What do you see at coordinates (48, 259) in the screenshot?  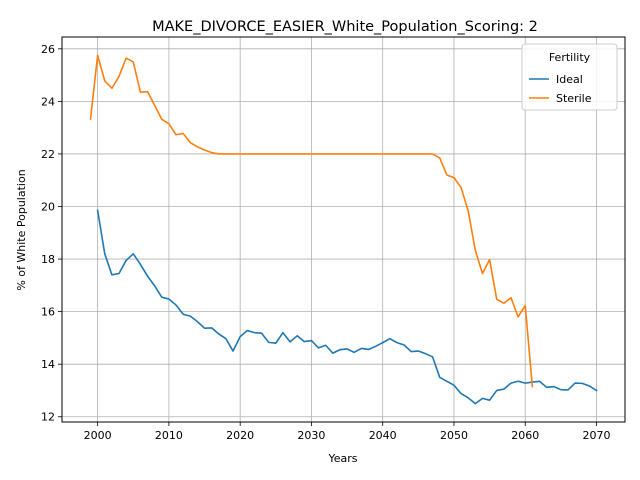 I see `y-tick-label: 18` at bounding box center [48, 259].